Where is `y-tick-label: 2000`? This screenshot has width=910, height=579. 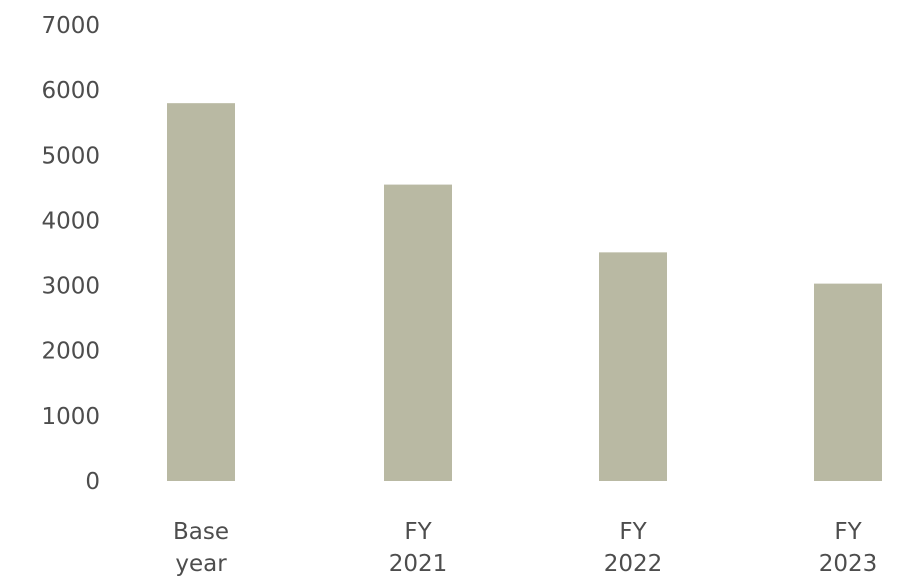
y-tick-label: 2000 is located at coordinates (70, 352).